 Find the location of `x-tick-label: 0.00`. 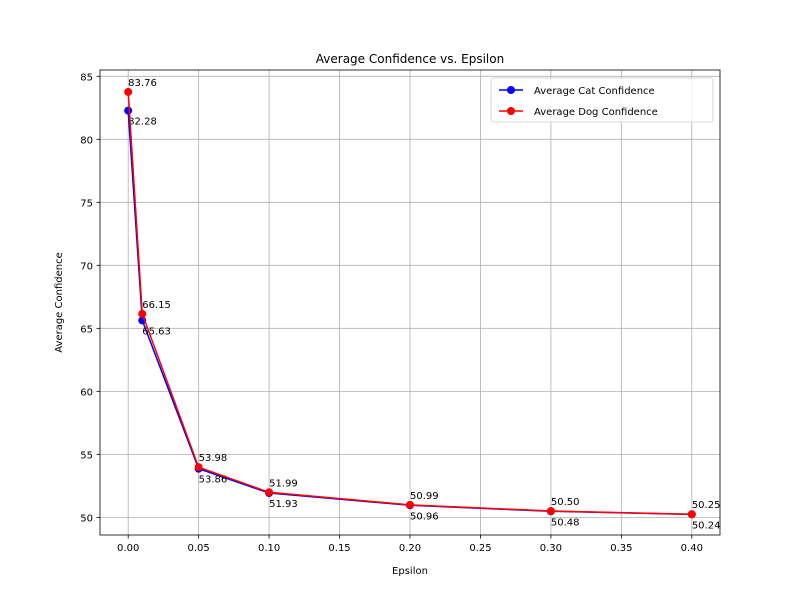

x-tick-label: 0.00 is located at coordinates (128, 548).